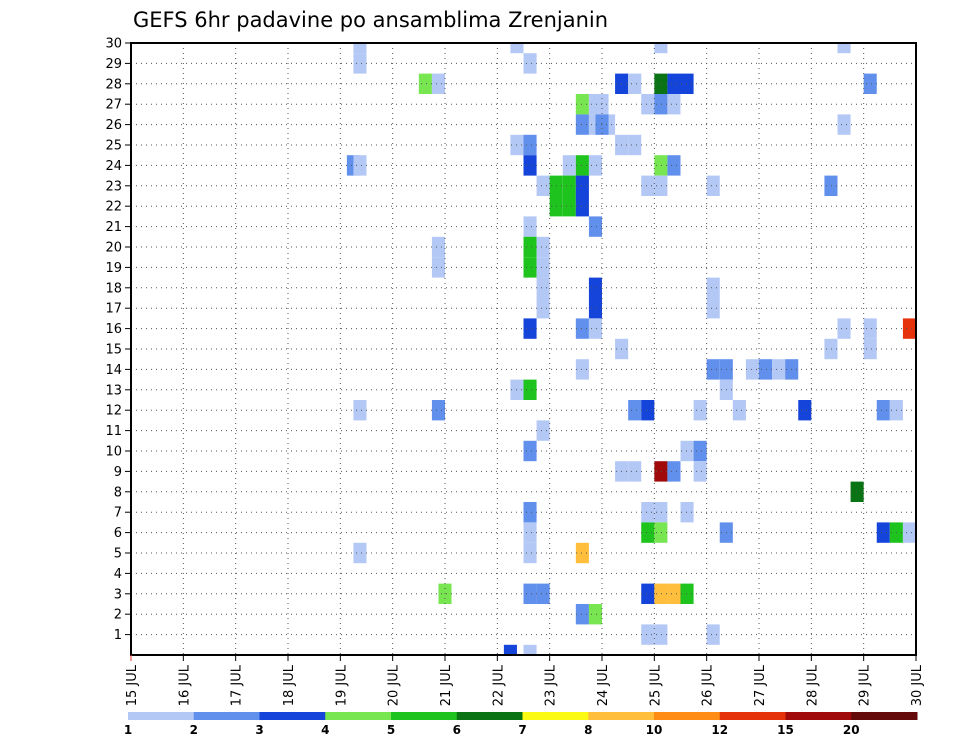 The width and height of the screenshot is (960, 742). Describe the element at coordinates (113, 309) in the screenshot. I see `y-tick-label: 17` at that location.